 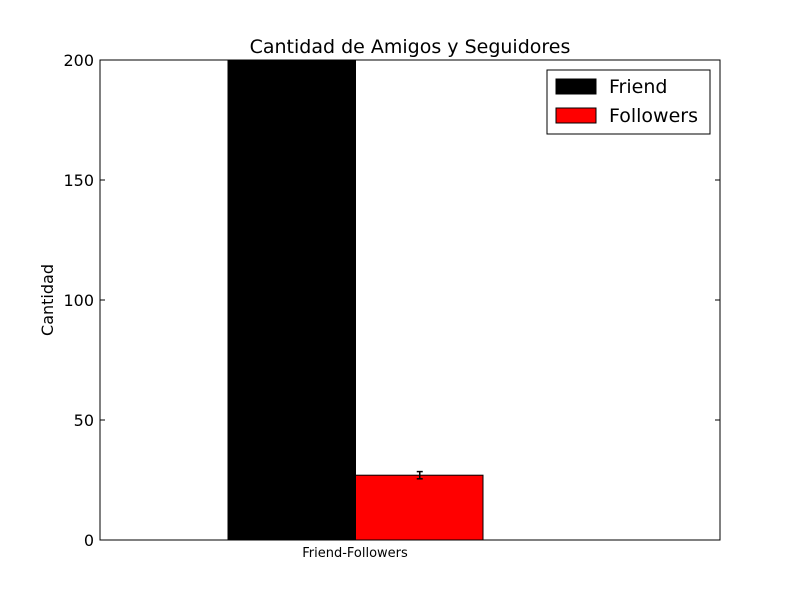 What do you see at coordinates (628, 102) in the screenshot?
I see `legend: Friend Followers` at bounding box center [628, 102].